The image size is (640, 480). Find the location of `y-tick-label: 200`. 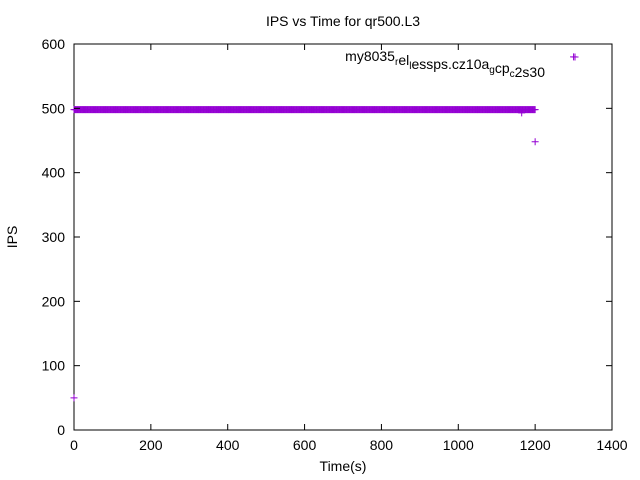

y-tick-label: 200 is located at coordinates (54, 301).